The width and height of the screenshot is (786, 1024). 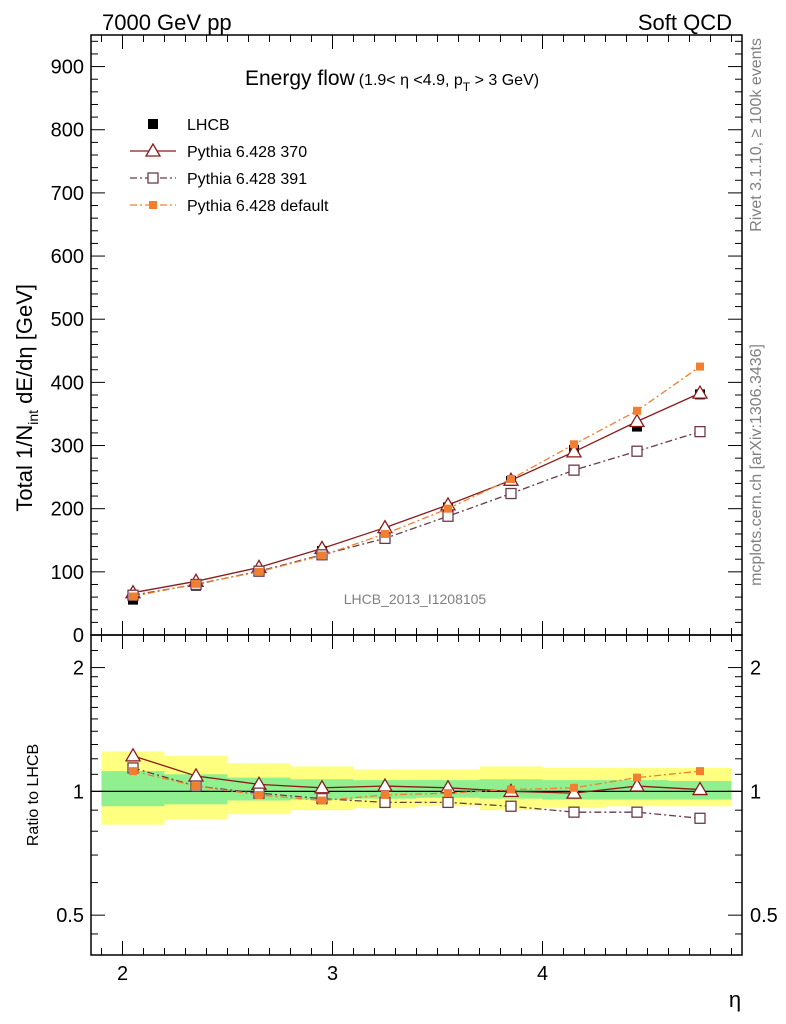 What do you see at coordinates (67, 510) in the screenshot?
I see `y-tick-label: 200` at bounding box center [67, 510].